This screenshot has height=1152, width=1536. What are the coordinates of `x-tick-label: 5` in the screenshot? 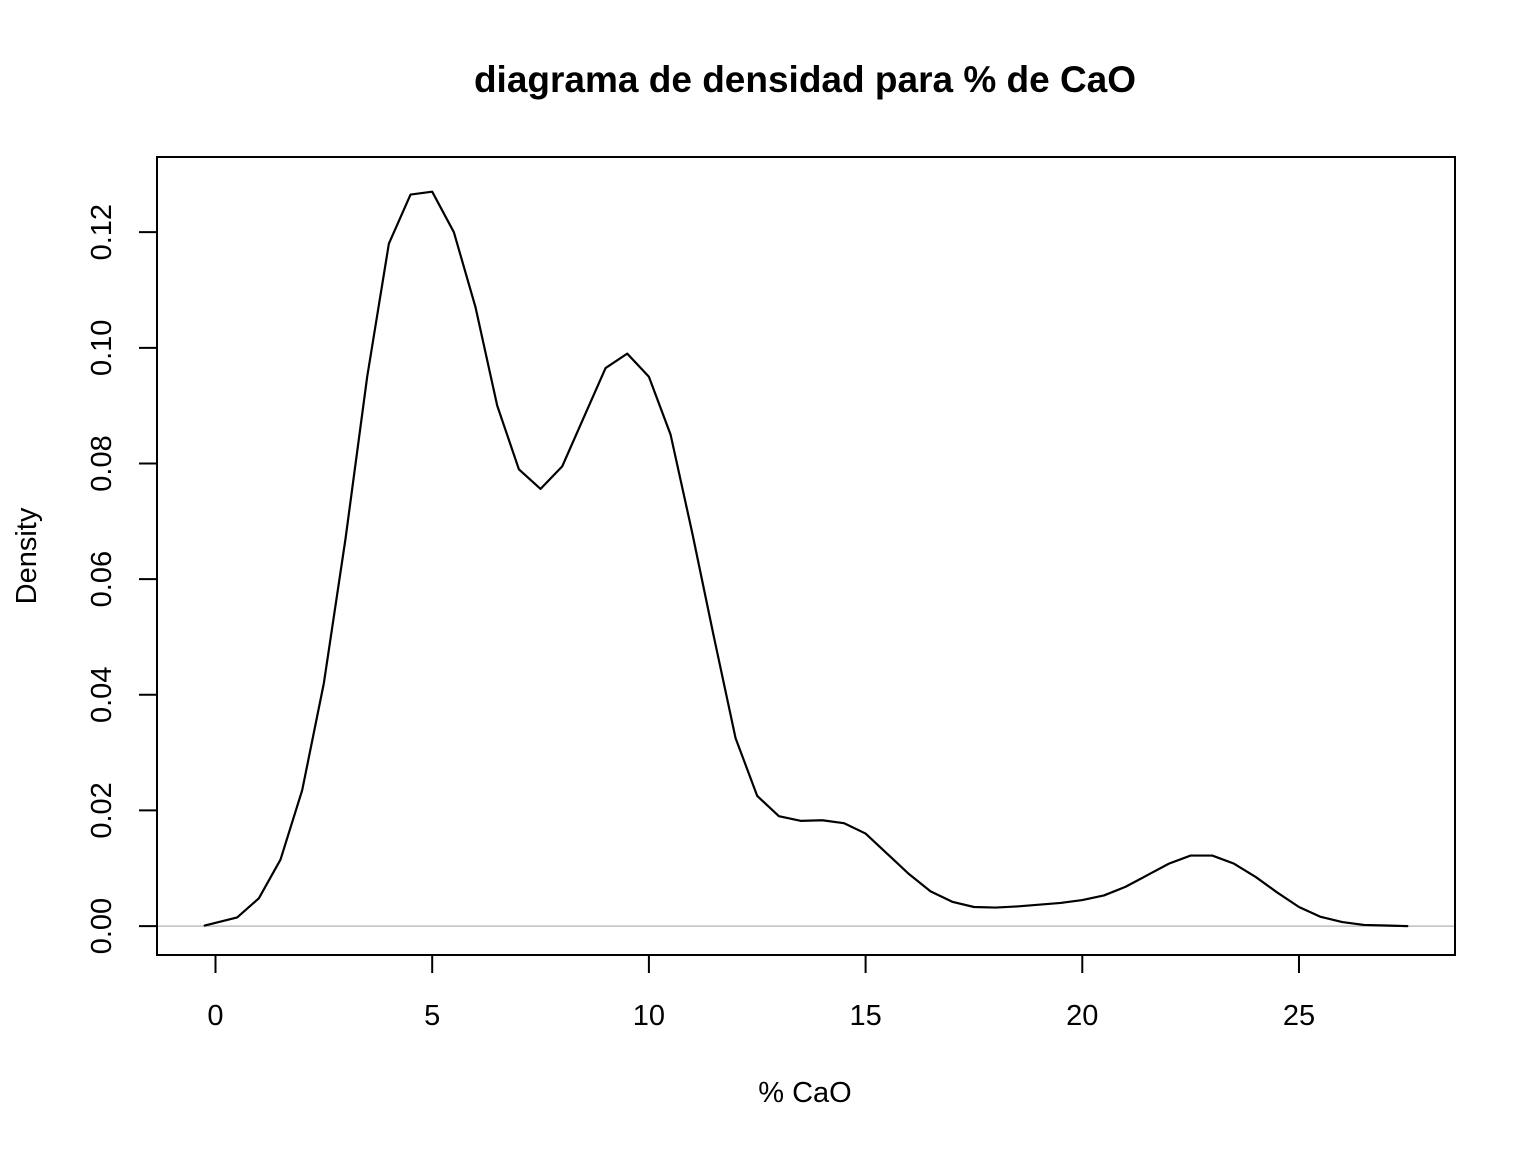 It's located at (432, 1016).